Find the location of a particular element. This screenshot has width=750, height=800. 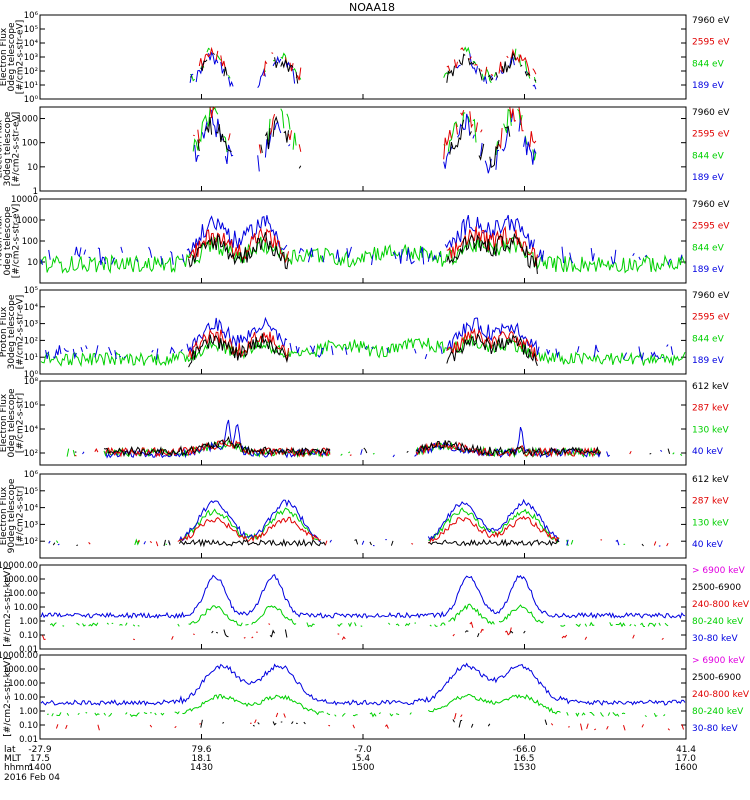

x-tick-label: 1400 is located at coordinates (40, 768).